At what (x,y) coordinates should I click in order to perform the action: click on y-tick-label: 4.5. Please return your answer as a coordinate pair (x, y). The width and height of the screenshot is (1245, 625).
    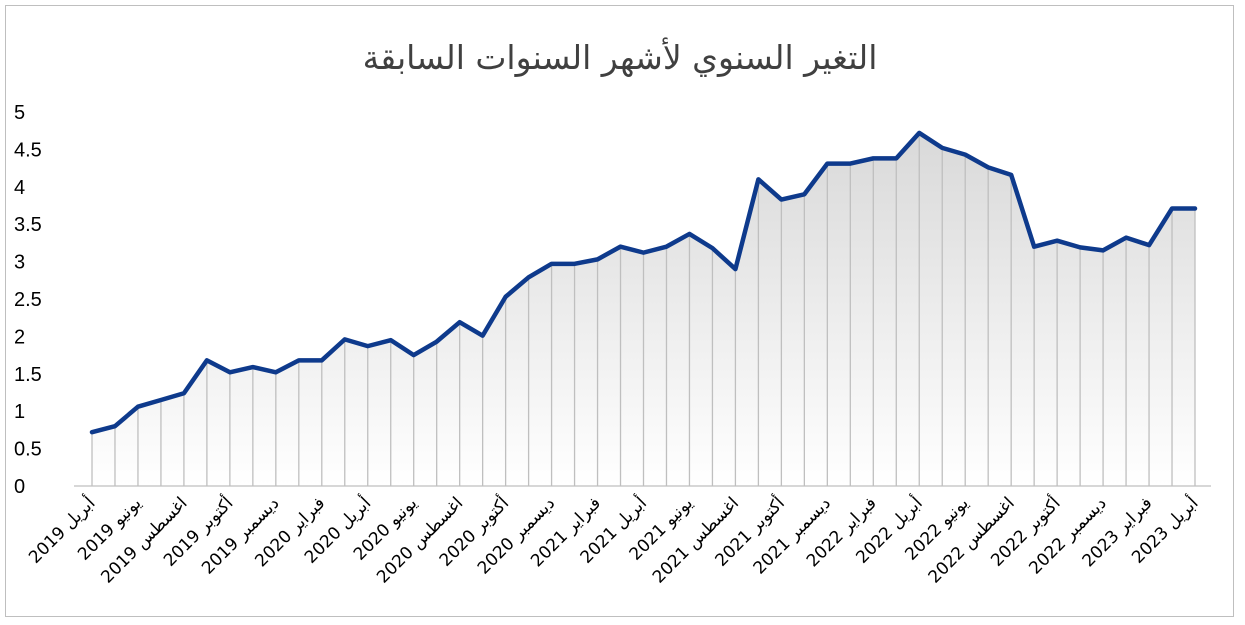
    Looking at the image, I should click on (28, 150).